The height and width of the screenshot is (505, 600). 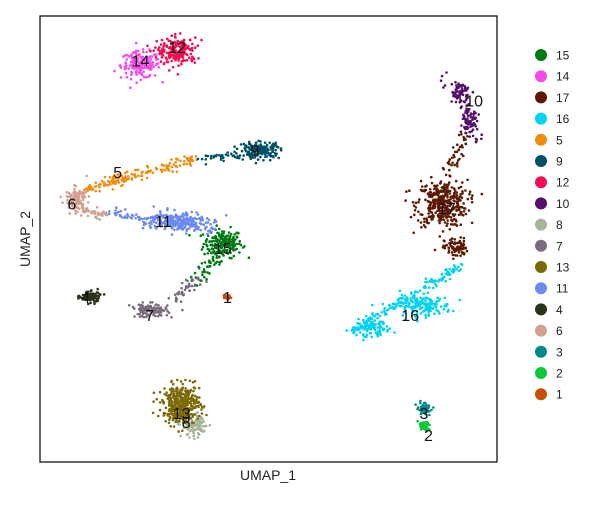 What do you see at coordinates (559, 352) in the screenshot?
I see `legend-label-3: 3` at bounding box center [559, 352].